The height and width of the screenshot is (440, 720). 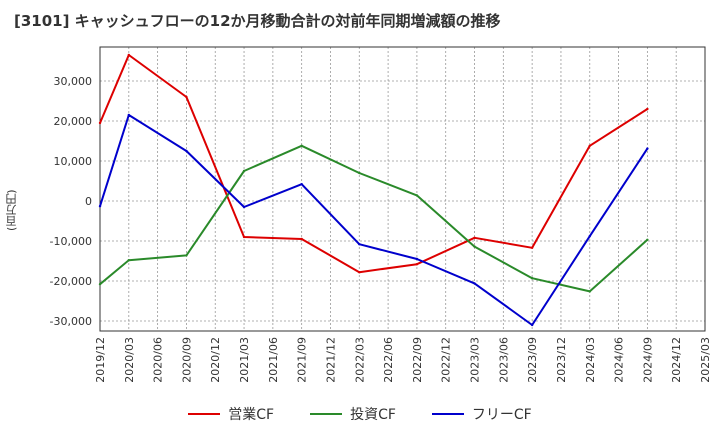 What do you see at coordinates (501, 415) in the screenshot?
I see `legend-label-free-cf: フリーCF` at bounding box center [501, 415].